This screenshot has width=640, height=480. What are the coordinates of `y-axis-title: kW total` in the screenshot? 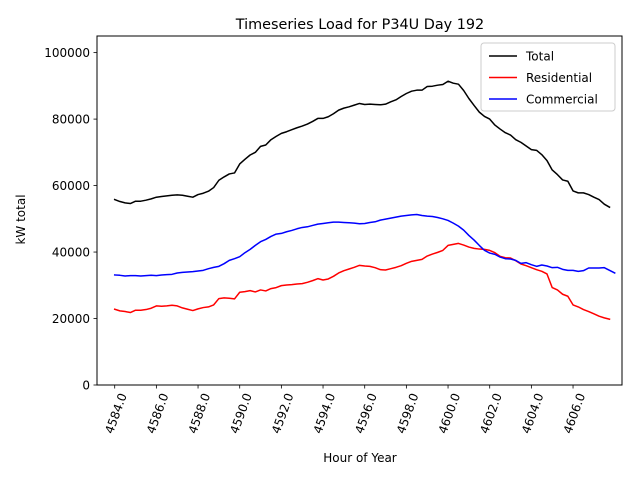 It's located at (21, 219).